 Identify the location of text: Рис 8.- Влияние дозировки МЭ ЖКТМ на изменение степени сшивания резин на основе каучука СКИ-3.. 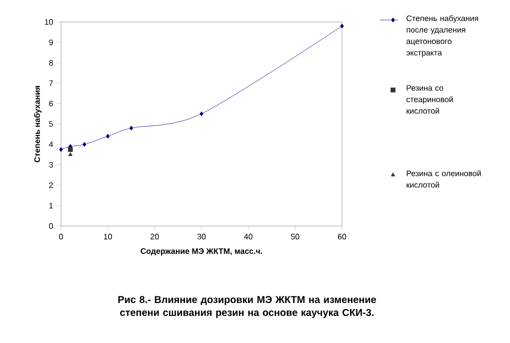
(247, 307).